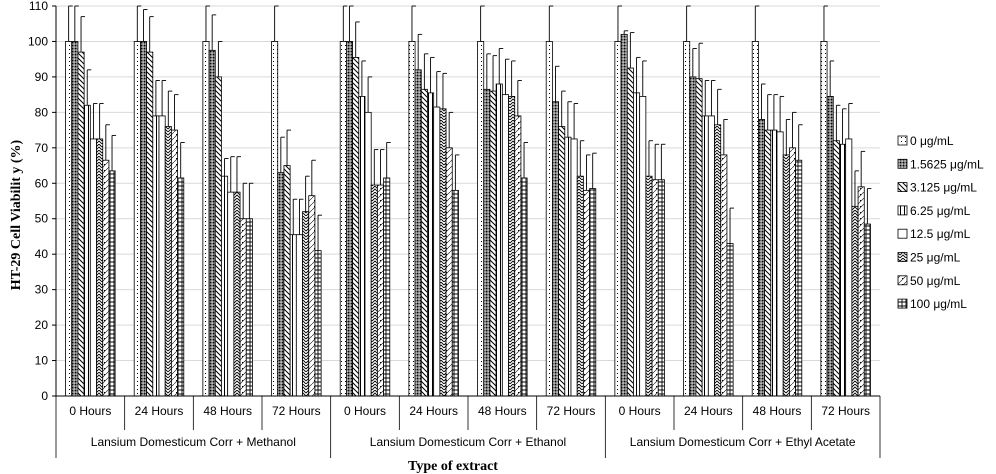 The height and width of the screenshot is (474, 996). I want to click on legend-label: 1.5625 μg/mL, so click(947, 164).